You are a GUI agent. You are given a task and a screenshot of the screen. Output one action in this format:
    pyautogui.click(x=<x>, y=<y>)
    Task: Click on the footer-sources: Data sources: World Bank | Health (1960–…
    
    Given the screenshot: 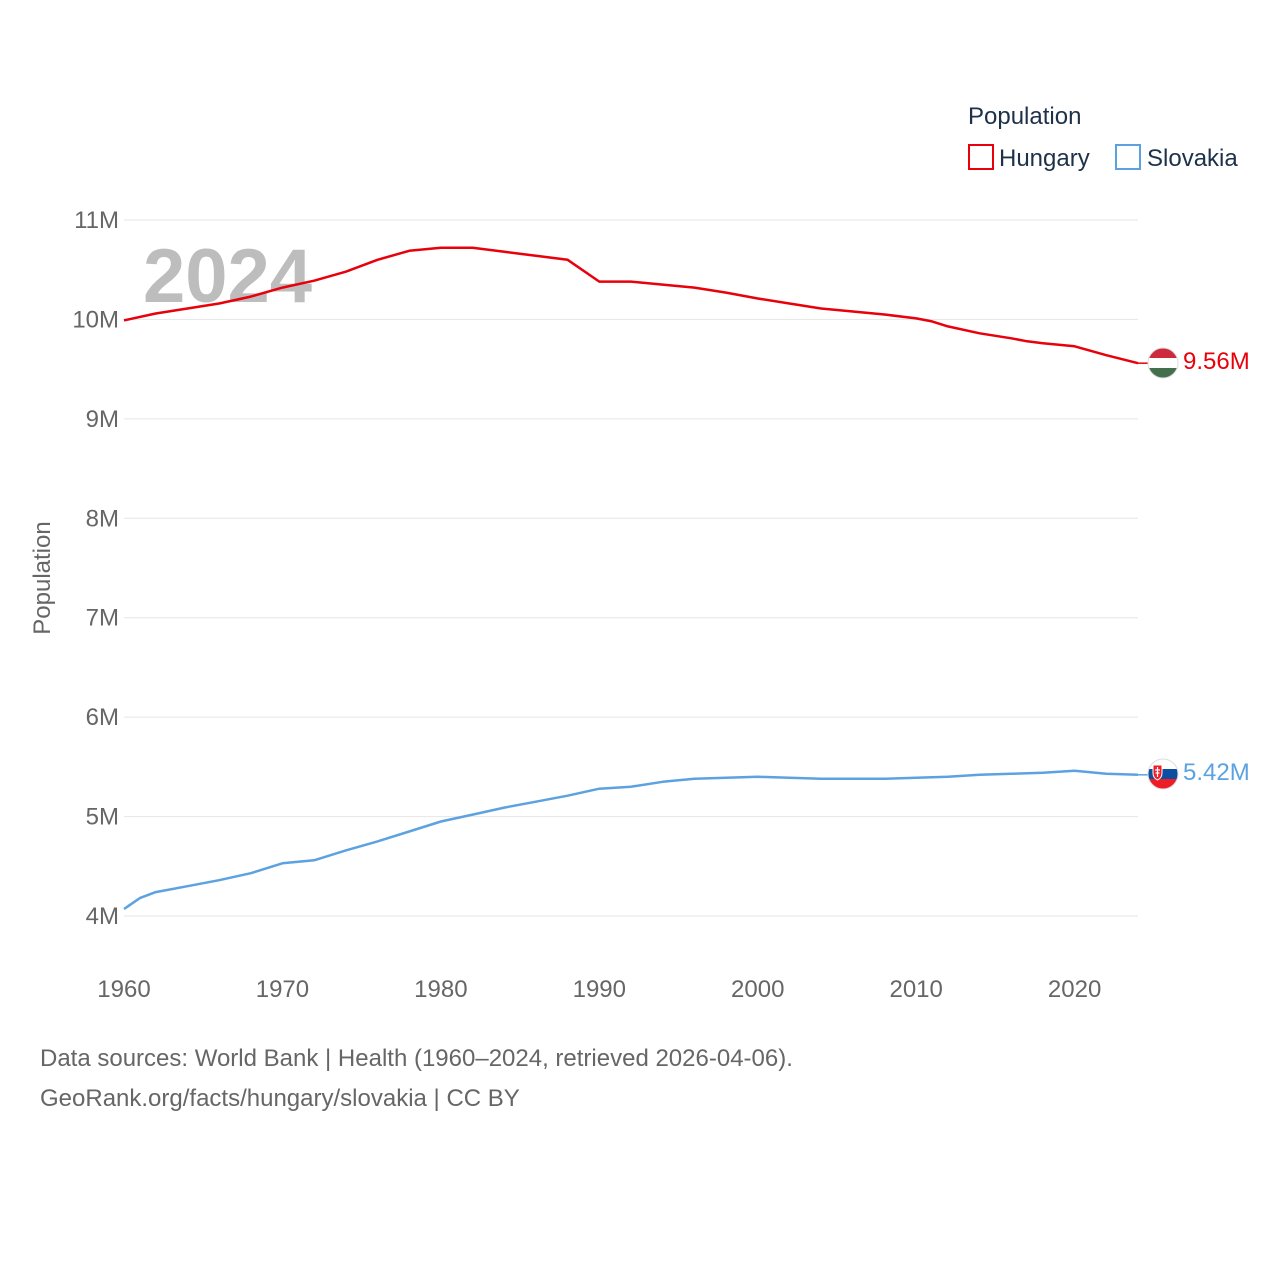 What is the action you would take?
    pyautogui.click(x=416, y=1058)
    